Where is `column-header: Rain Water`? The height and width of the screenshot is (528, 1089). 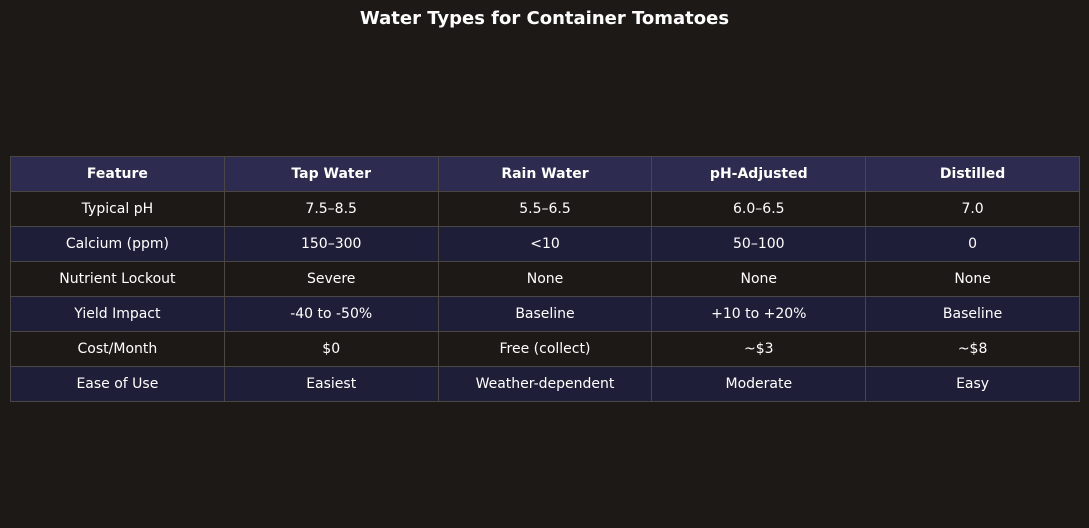 column-header: Rain Water is located at coordinates (545, 174).